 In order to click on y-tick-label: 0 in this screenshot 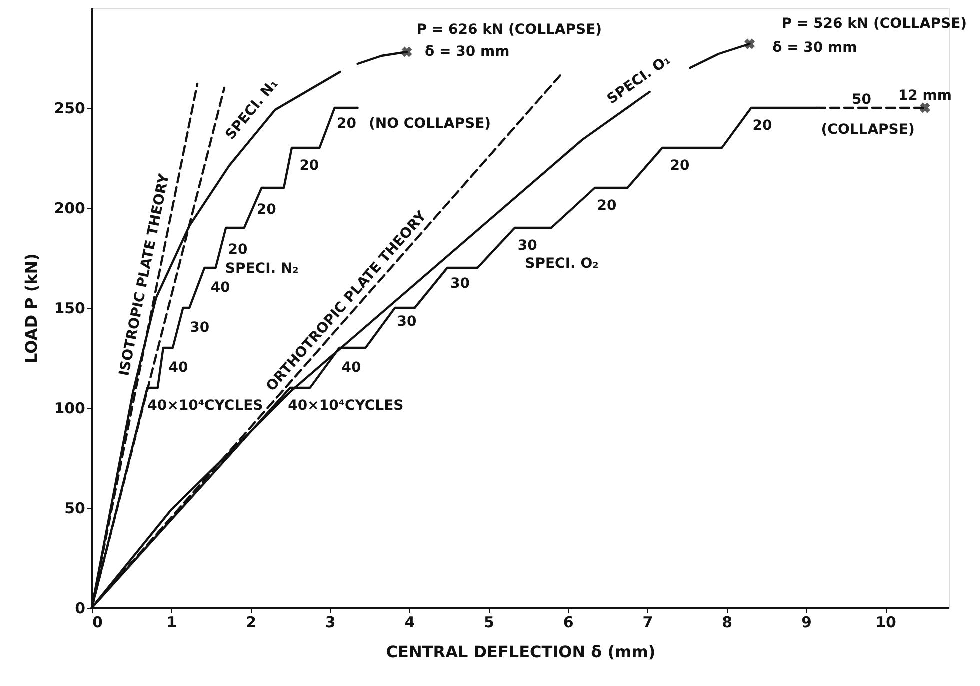, I will do `click(80, 609)`.